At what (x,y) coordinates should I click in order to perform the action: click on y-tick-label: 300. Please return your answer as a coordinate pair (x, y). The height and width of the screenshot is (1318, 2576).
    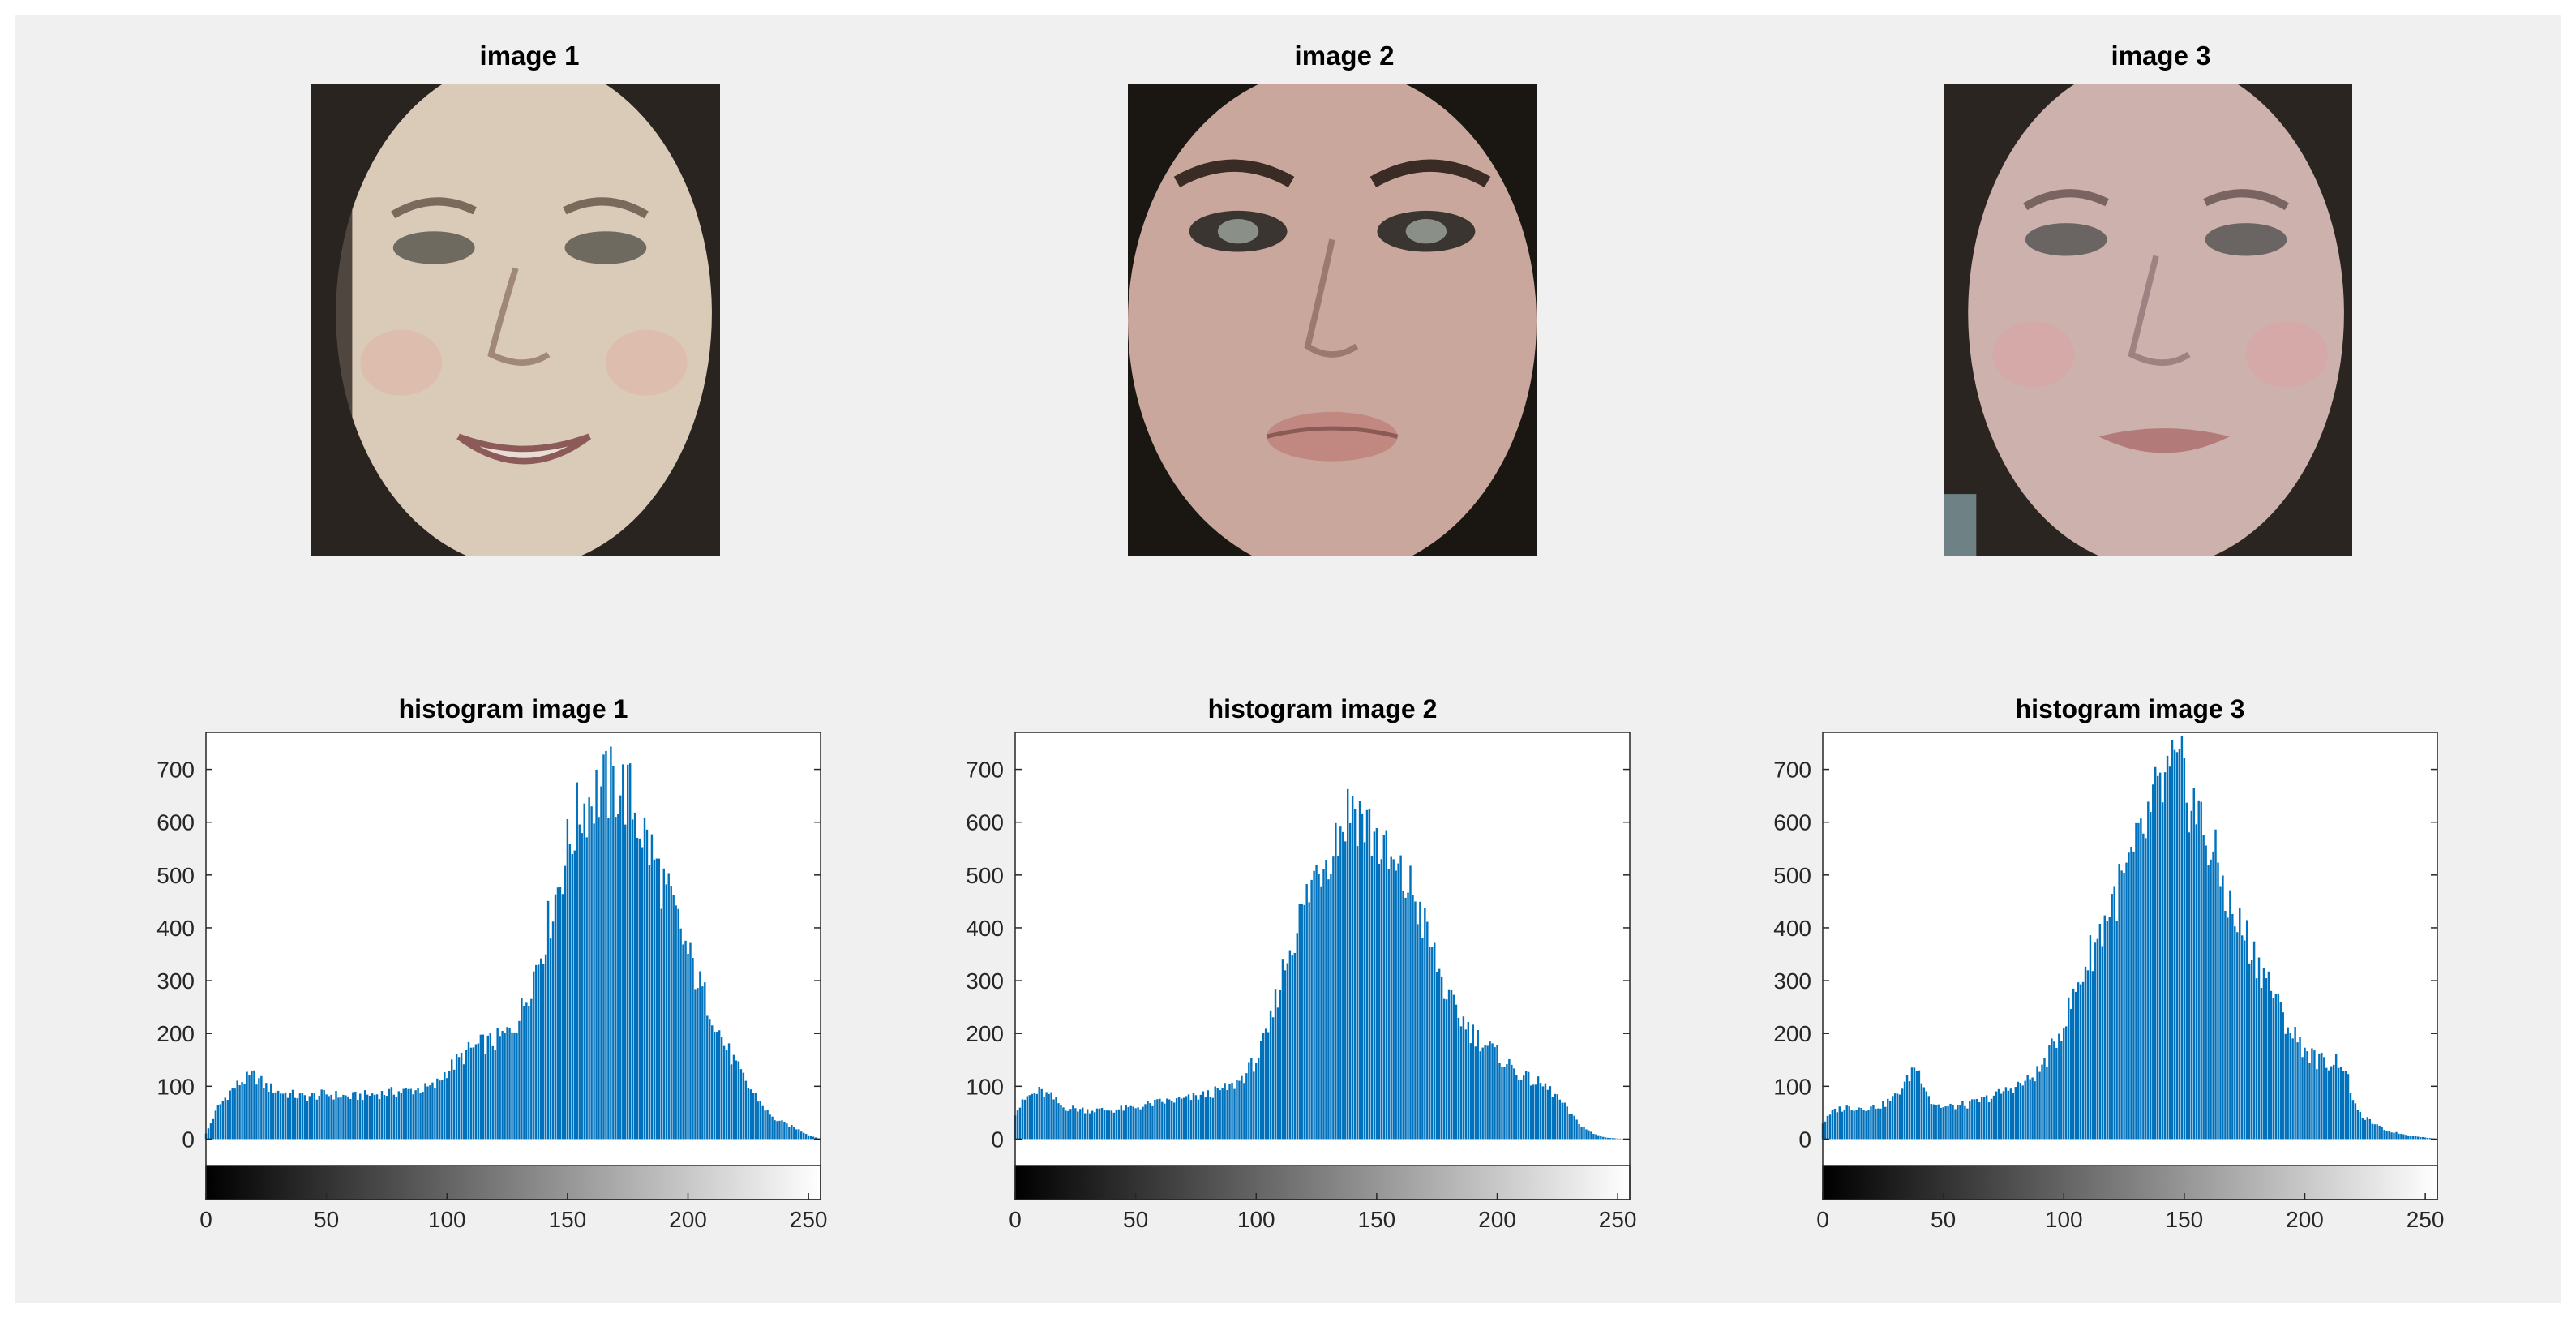
    Looking at the image, I should click on (175, 981).